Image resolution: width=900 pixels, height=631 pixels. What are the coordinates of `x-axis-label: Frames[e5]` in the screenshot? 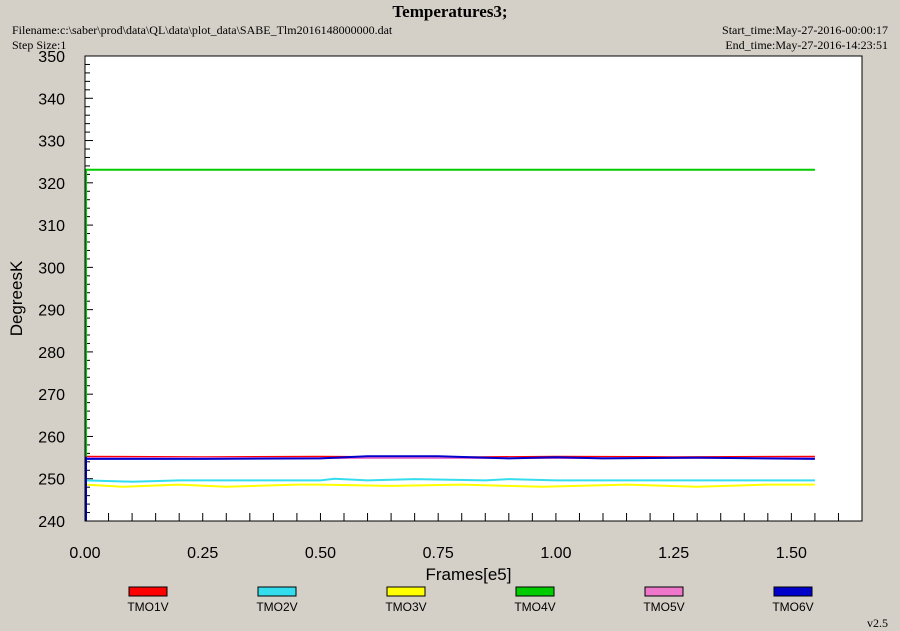 It's located at (469, 574).